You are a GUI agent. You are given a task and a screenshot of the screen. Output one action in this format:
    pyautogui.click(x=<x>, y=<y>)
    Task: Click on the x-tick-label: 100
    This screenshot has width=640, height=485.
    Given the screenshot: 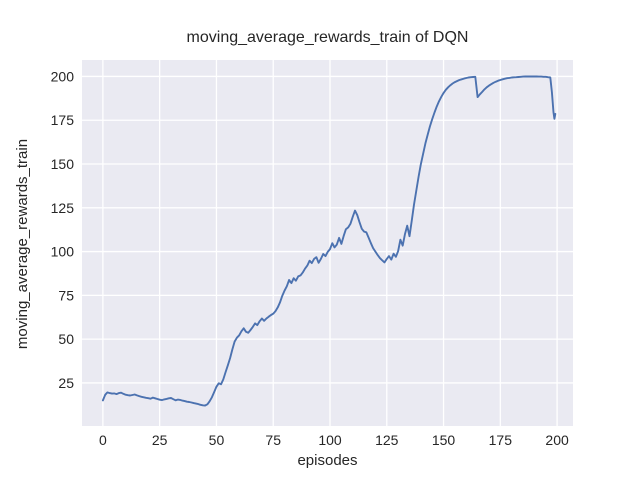 What is the action you would take?
    pyautogui.click(x=330, y=440)
    